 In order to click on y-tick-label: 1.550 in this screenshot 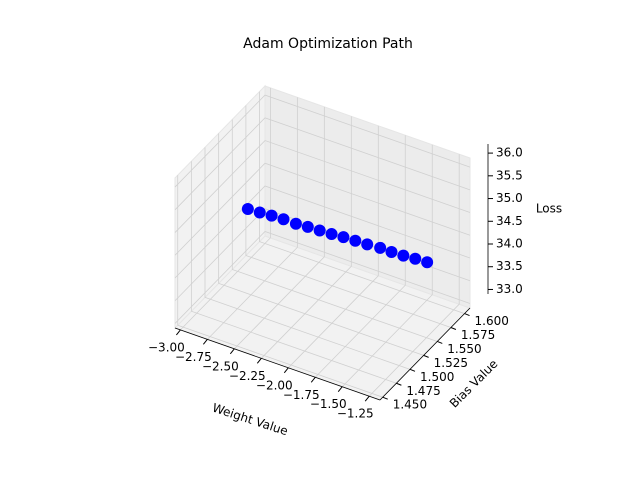, I will do `click(464, 349)`.